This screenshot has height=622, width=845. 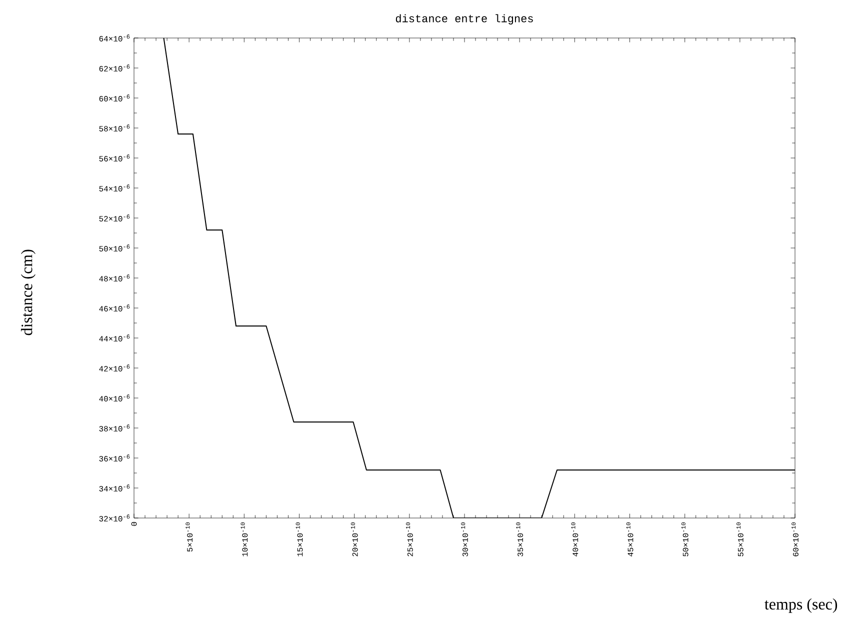 I want to click on x-axis-title: temps (sec), so click(x=801, y=605).